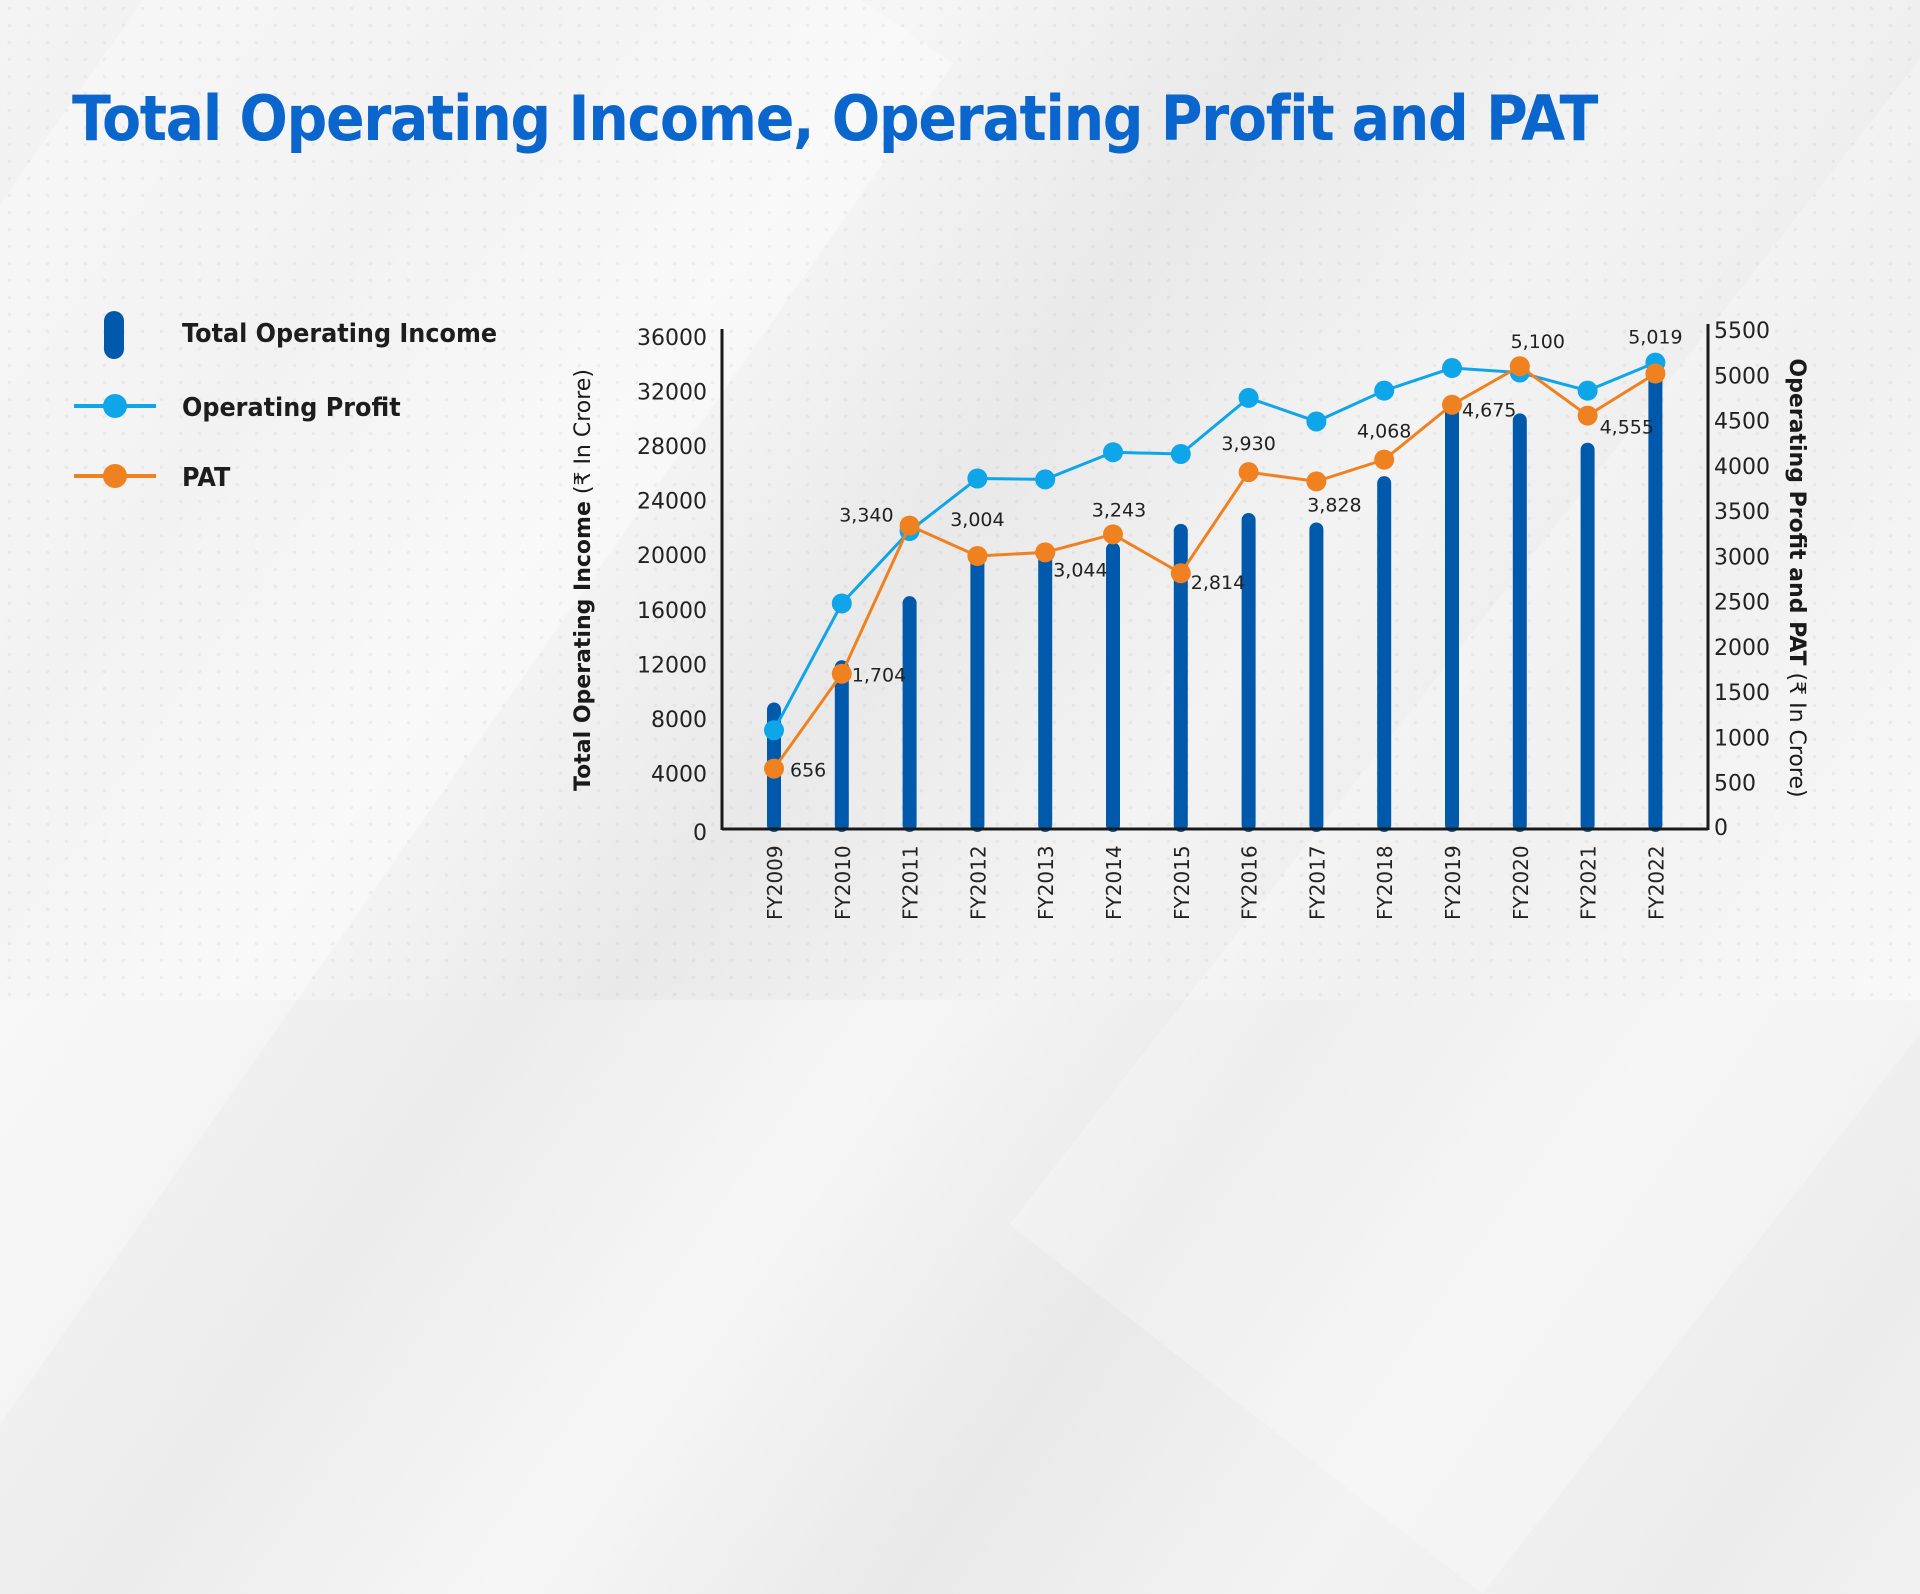 The height and width of the screenshot is (1594, 1920). I want to click on legend-label: PAT, so click(206, 478).